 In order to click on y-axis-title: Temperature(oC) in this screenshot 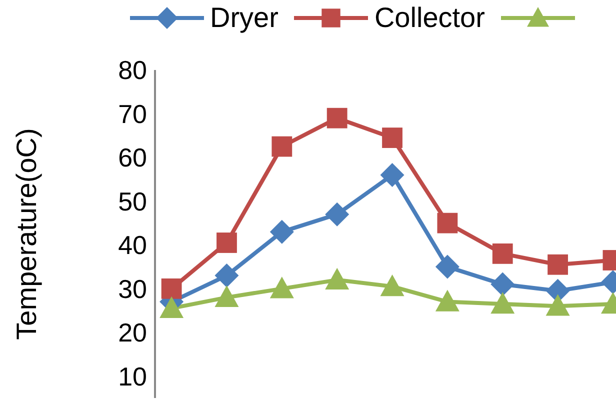, I will do `click(26, 234)`.